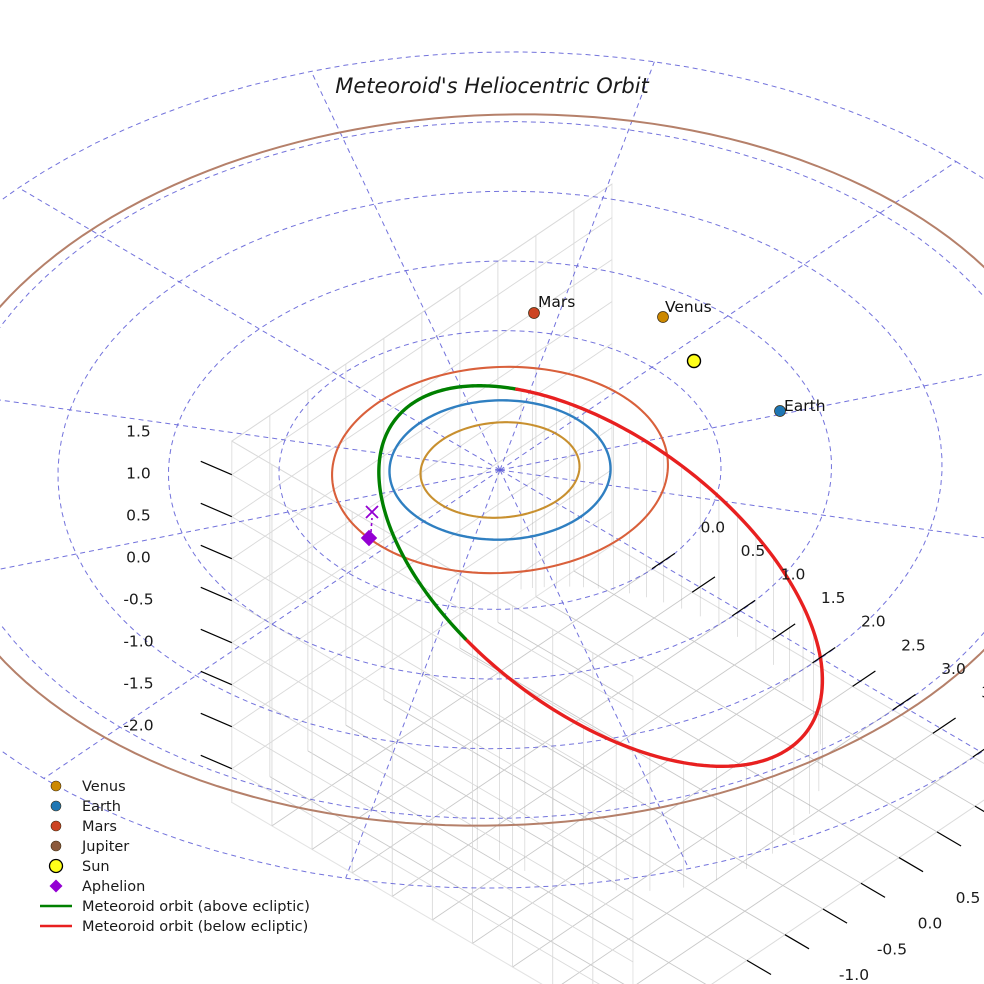 The width and height of the screenshot is (984, 984). What do you see at coordinates (138, 599) in the screenshot?
I see `z-tick-label: -0.5` at bounding box center [138, 599].